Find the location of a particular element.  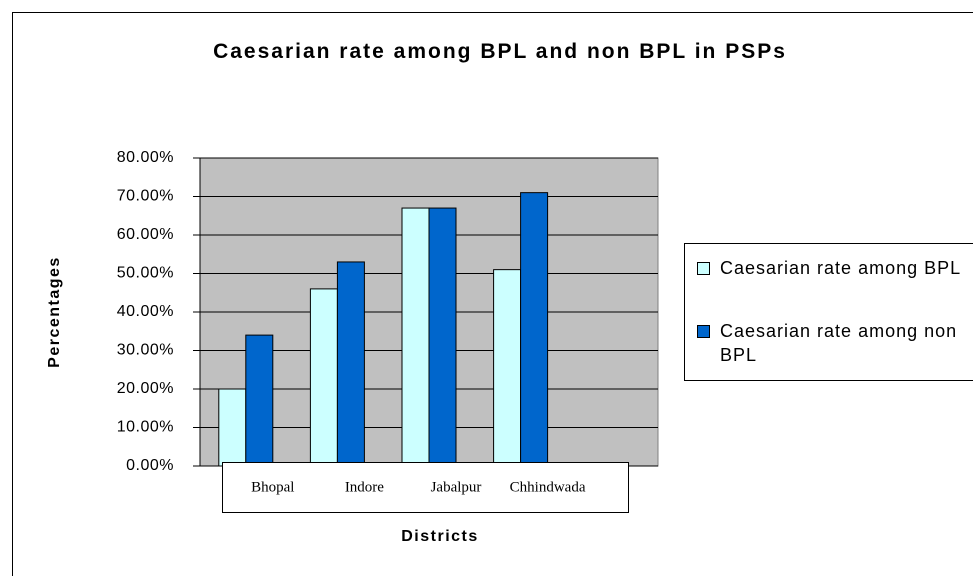

y-tick-label: 60.00% is located at coordinates (145, 234).